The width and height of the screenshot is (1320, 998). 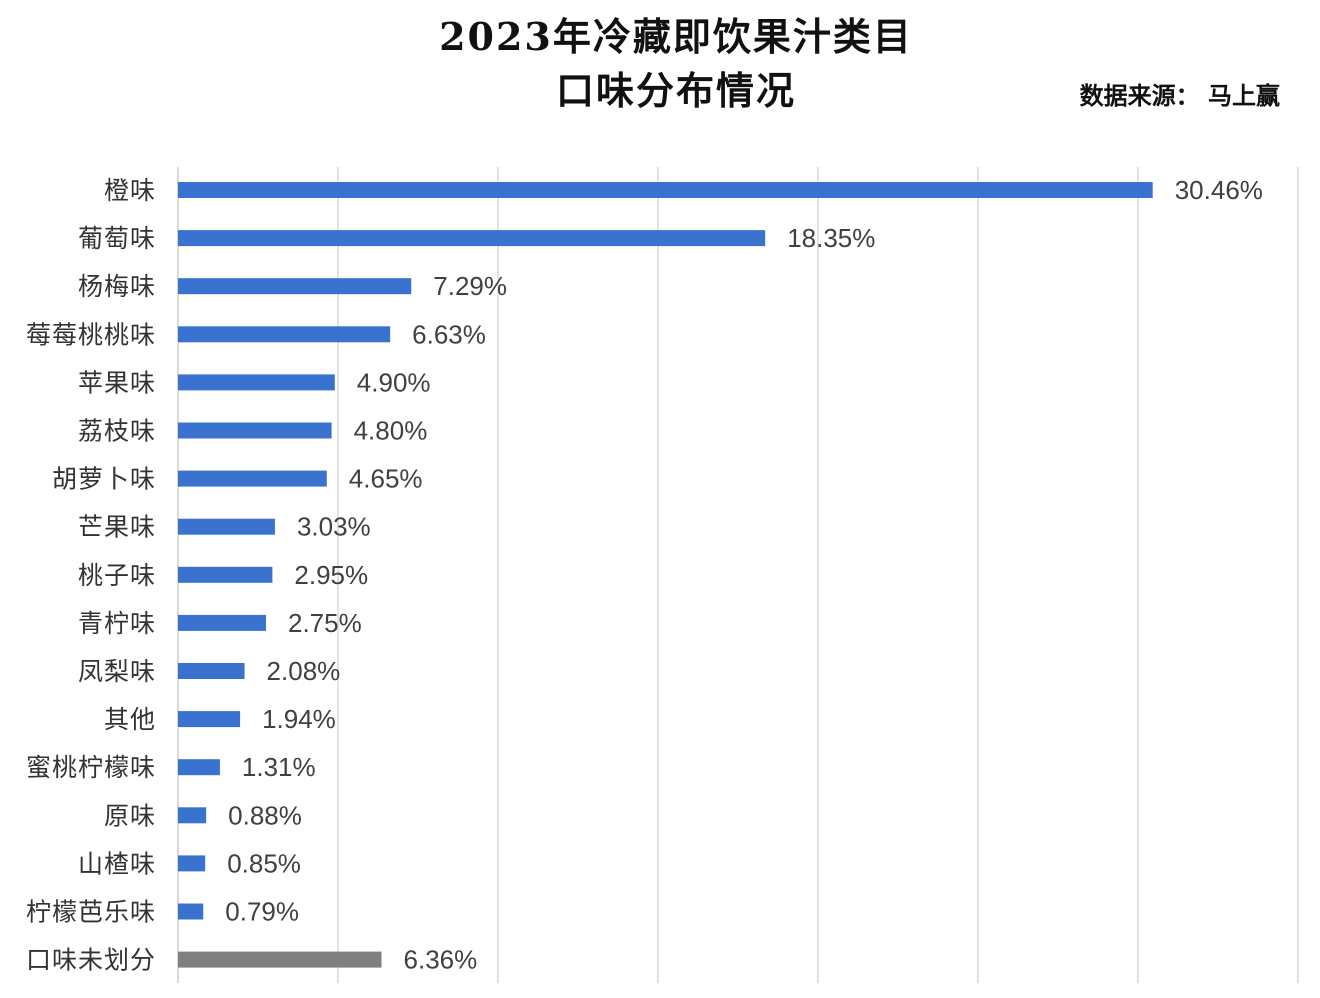 I want to click on data-label: 6.63%, so click(x=449, y=334).